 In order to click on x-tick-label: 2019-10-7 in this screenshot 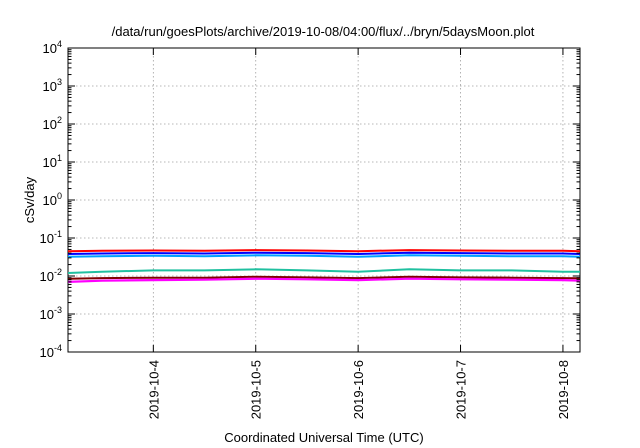, I will do `click(461, 389)`.